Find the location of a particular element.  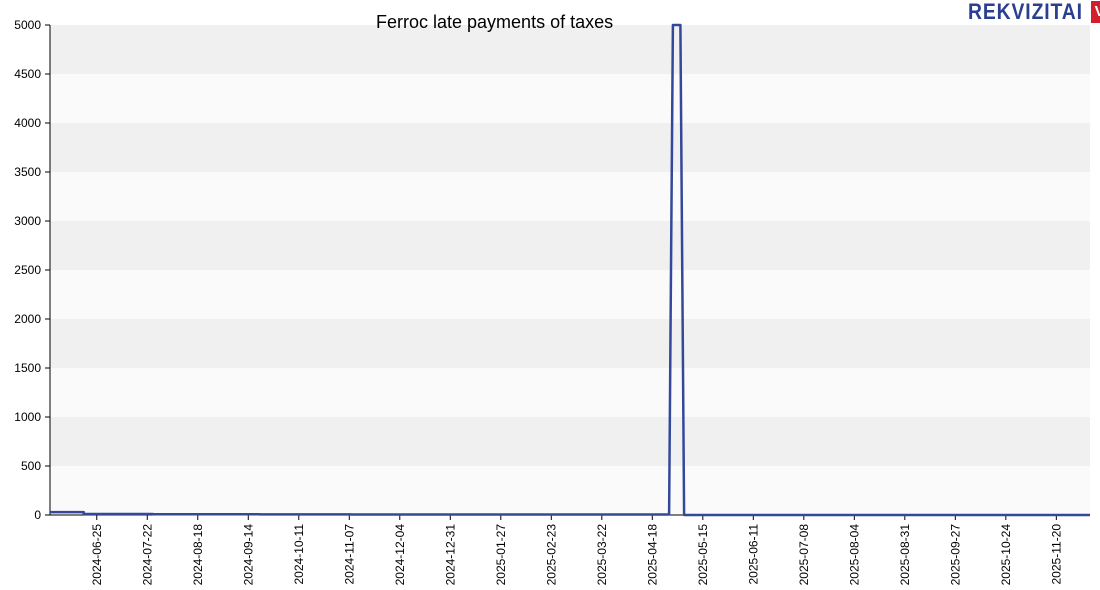

y-tick-label: 1000 is located at coordinates (27, 417).